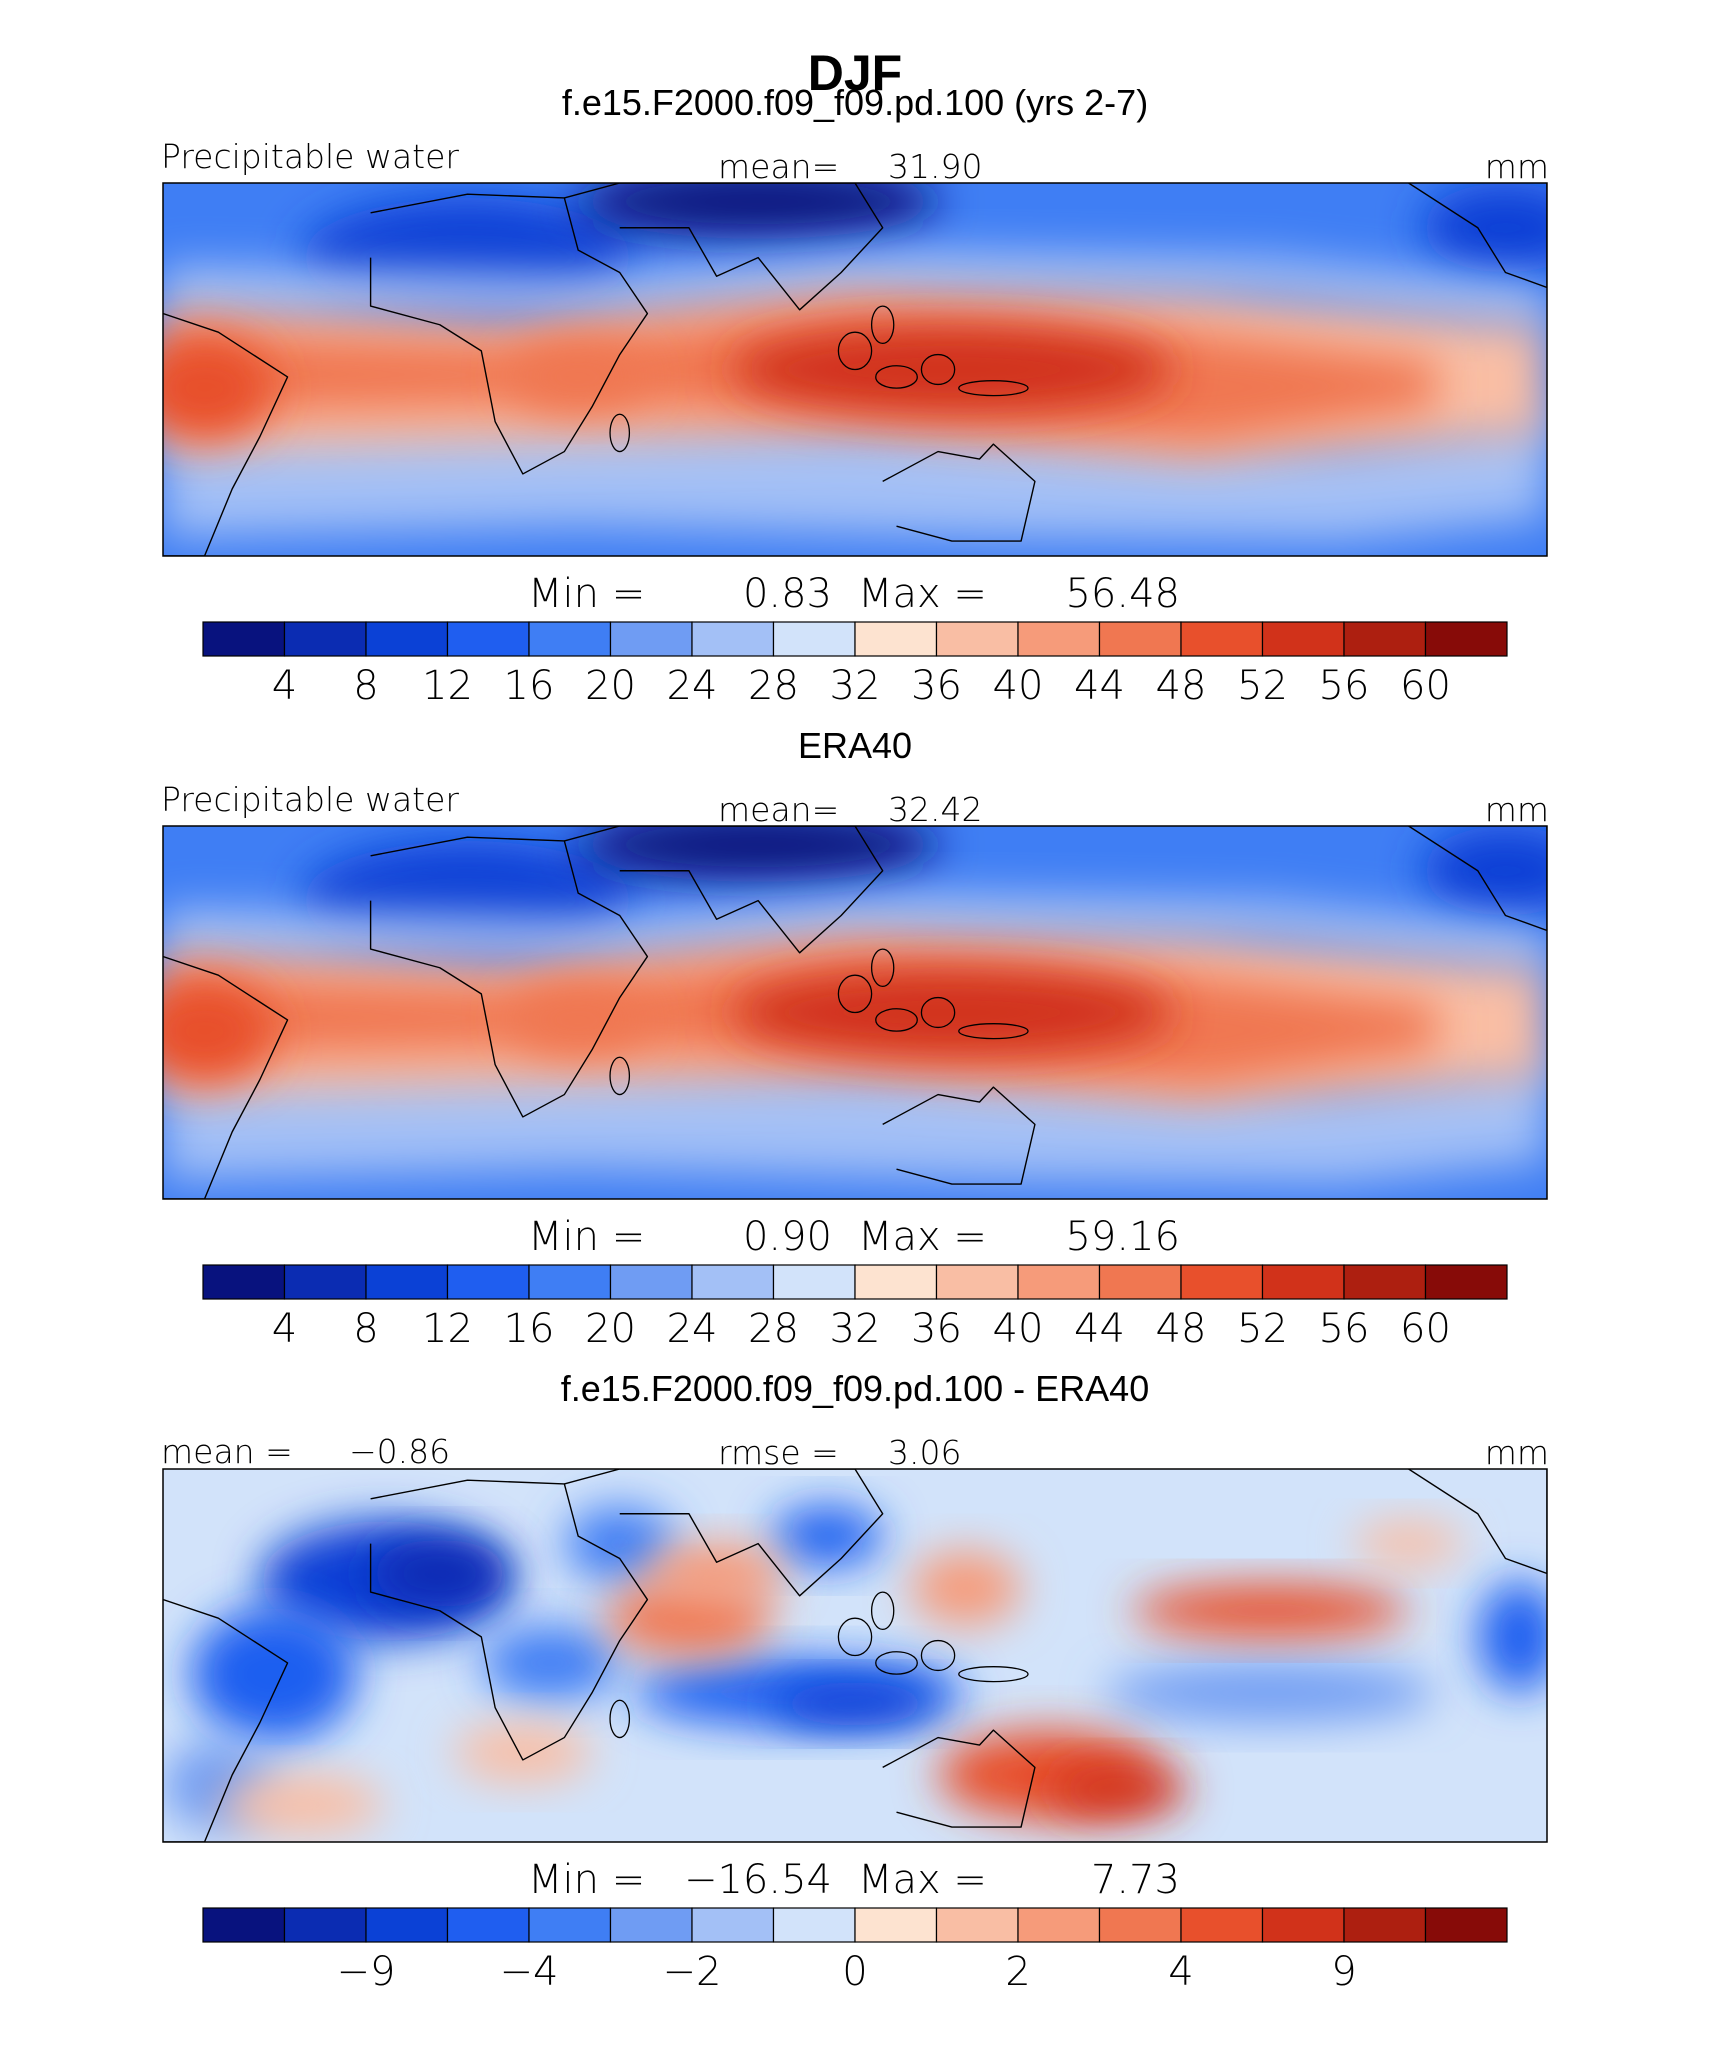 The width and height of the screenshot is (1710, 2048). I want to click on max-value: 59.16, so click(1122, 1237).